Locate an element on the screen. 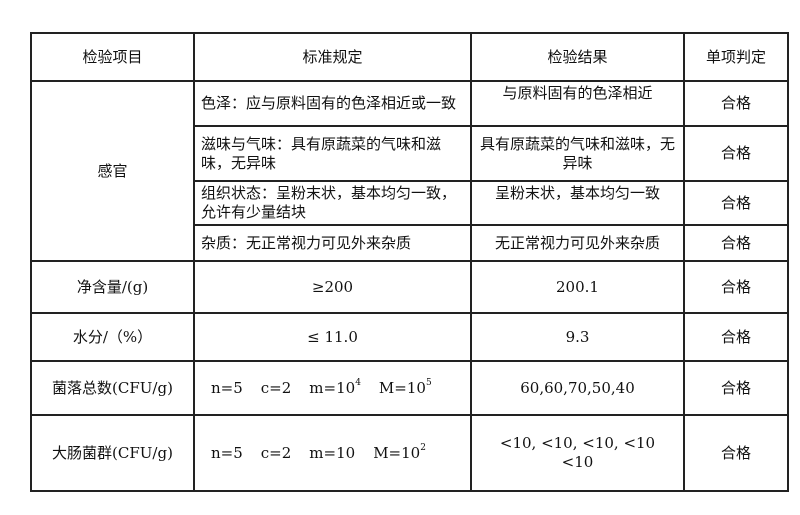 The image size is (800, 515). result-cell: 60,60,70,50,40 is located at coordinates (577, 388).